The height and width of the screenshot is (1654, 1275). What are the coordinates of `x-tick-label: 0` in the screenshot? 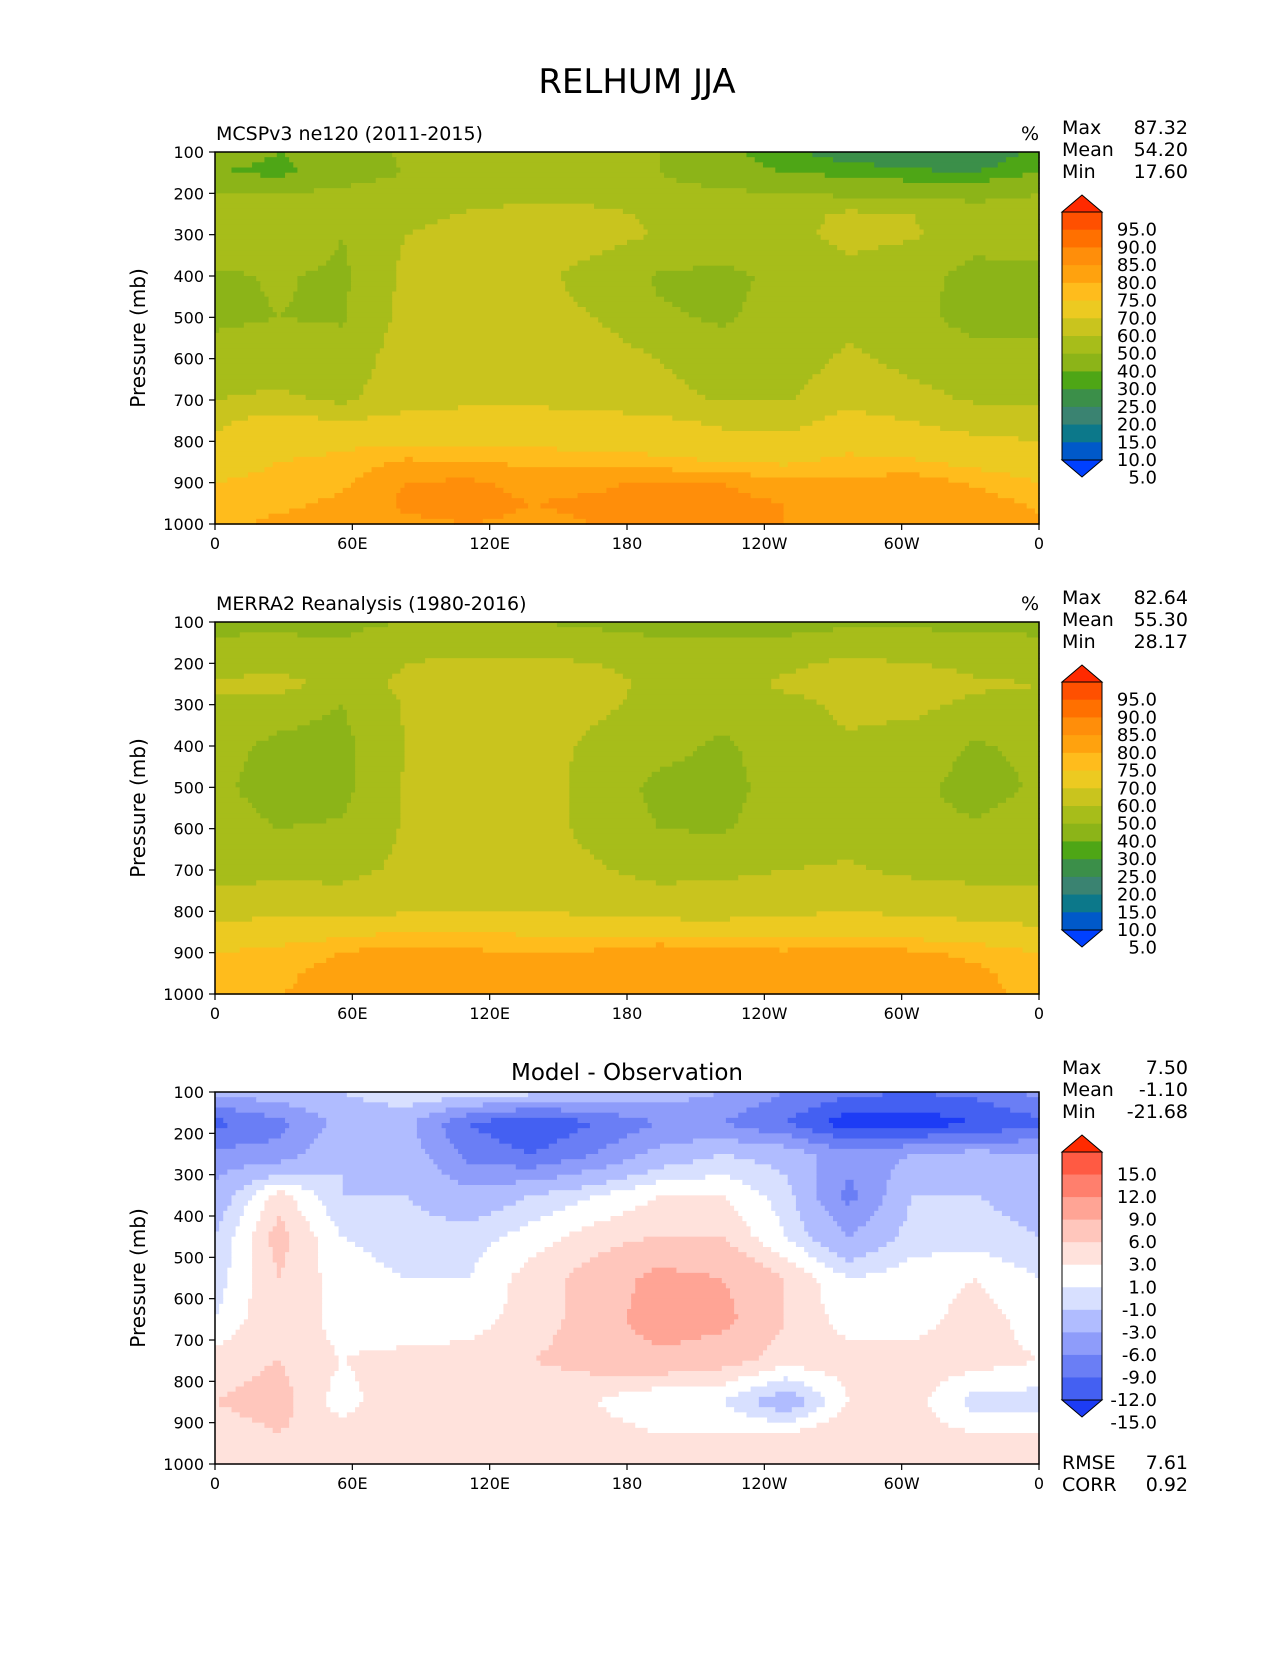 It's located at (215, 1013).